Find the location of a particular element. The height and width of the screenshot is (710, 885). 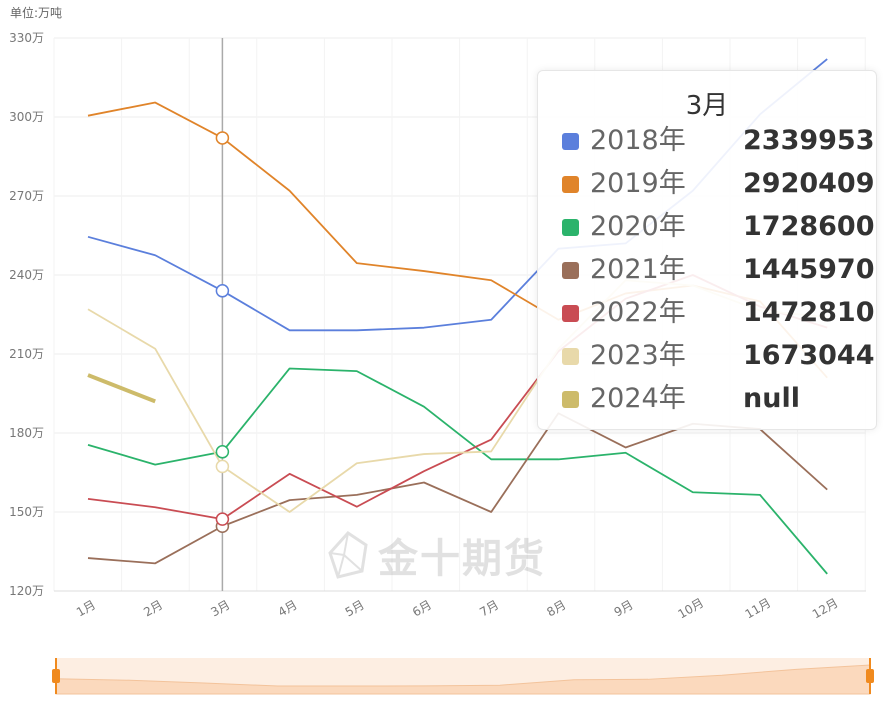

y-tick-label: 210万 is located at coordinates (26, 354).